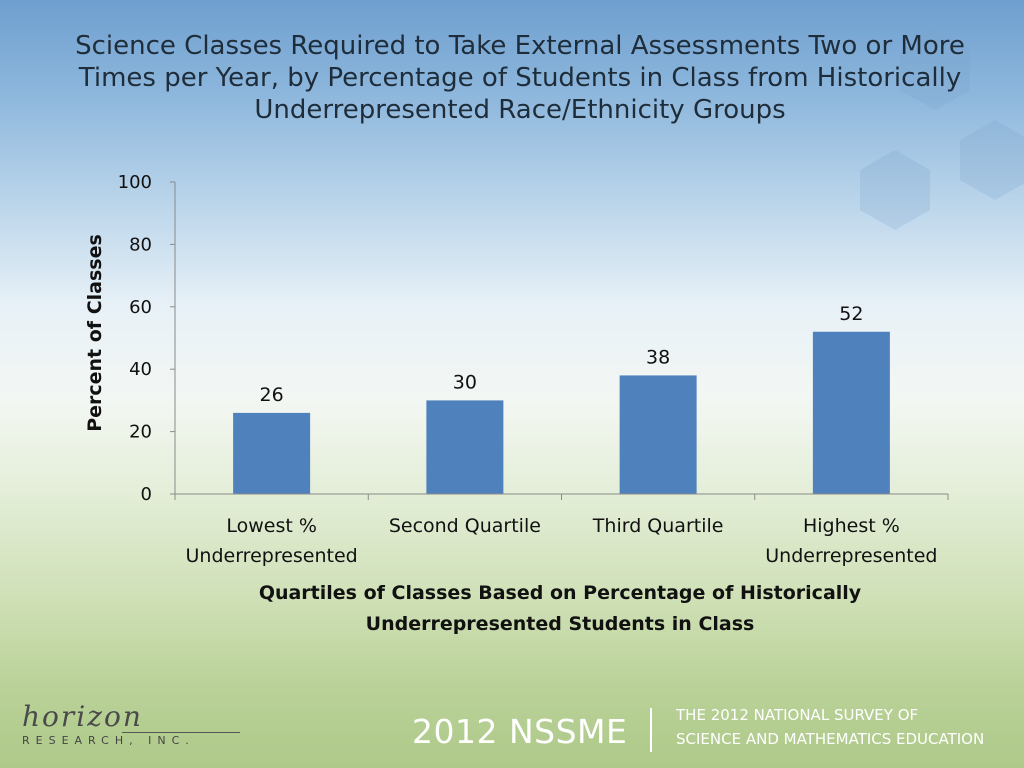 The height and width of the screenshot is (768, 1024). I want to click on y-tick-label: 20, so click(140, 432).